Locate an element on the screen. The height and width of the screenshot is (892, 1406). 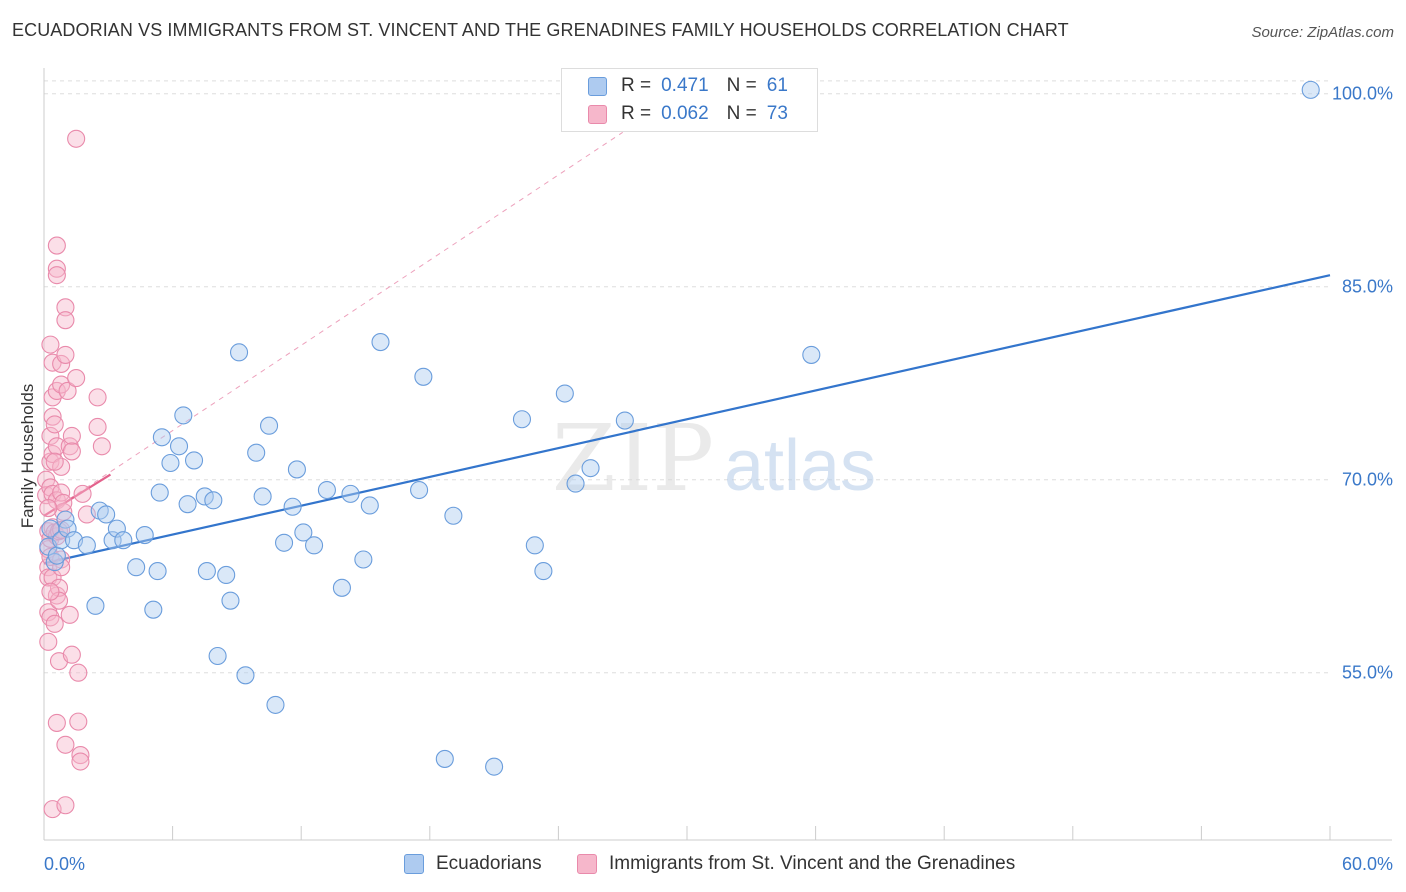
bottom-legend-label: Ecuadorians is located at coordinates (489, 863).